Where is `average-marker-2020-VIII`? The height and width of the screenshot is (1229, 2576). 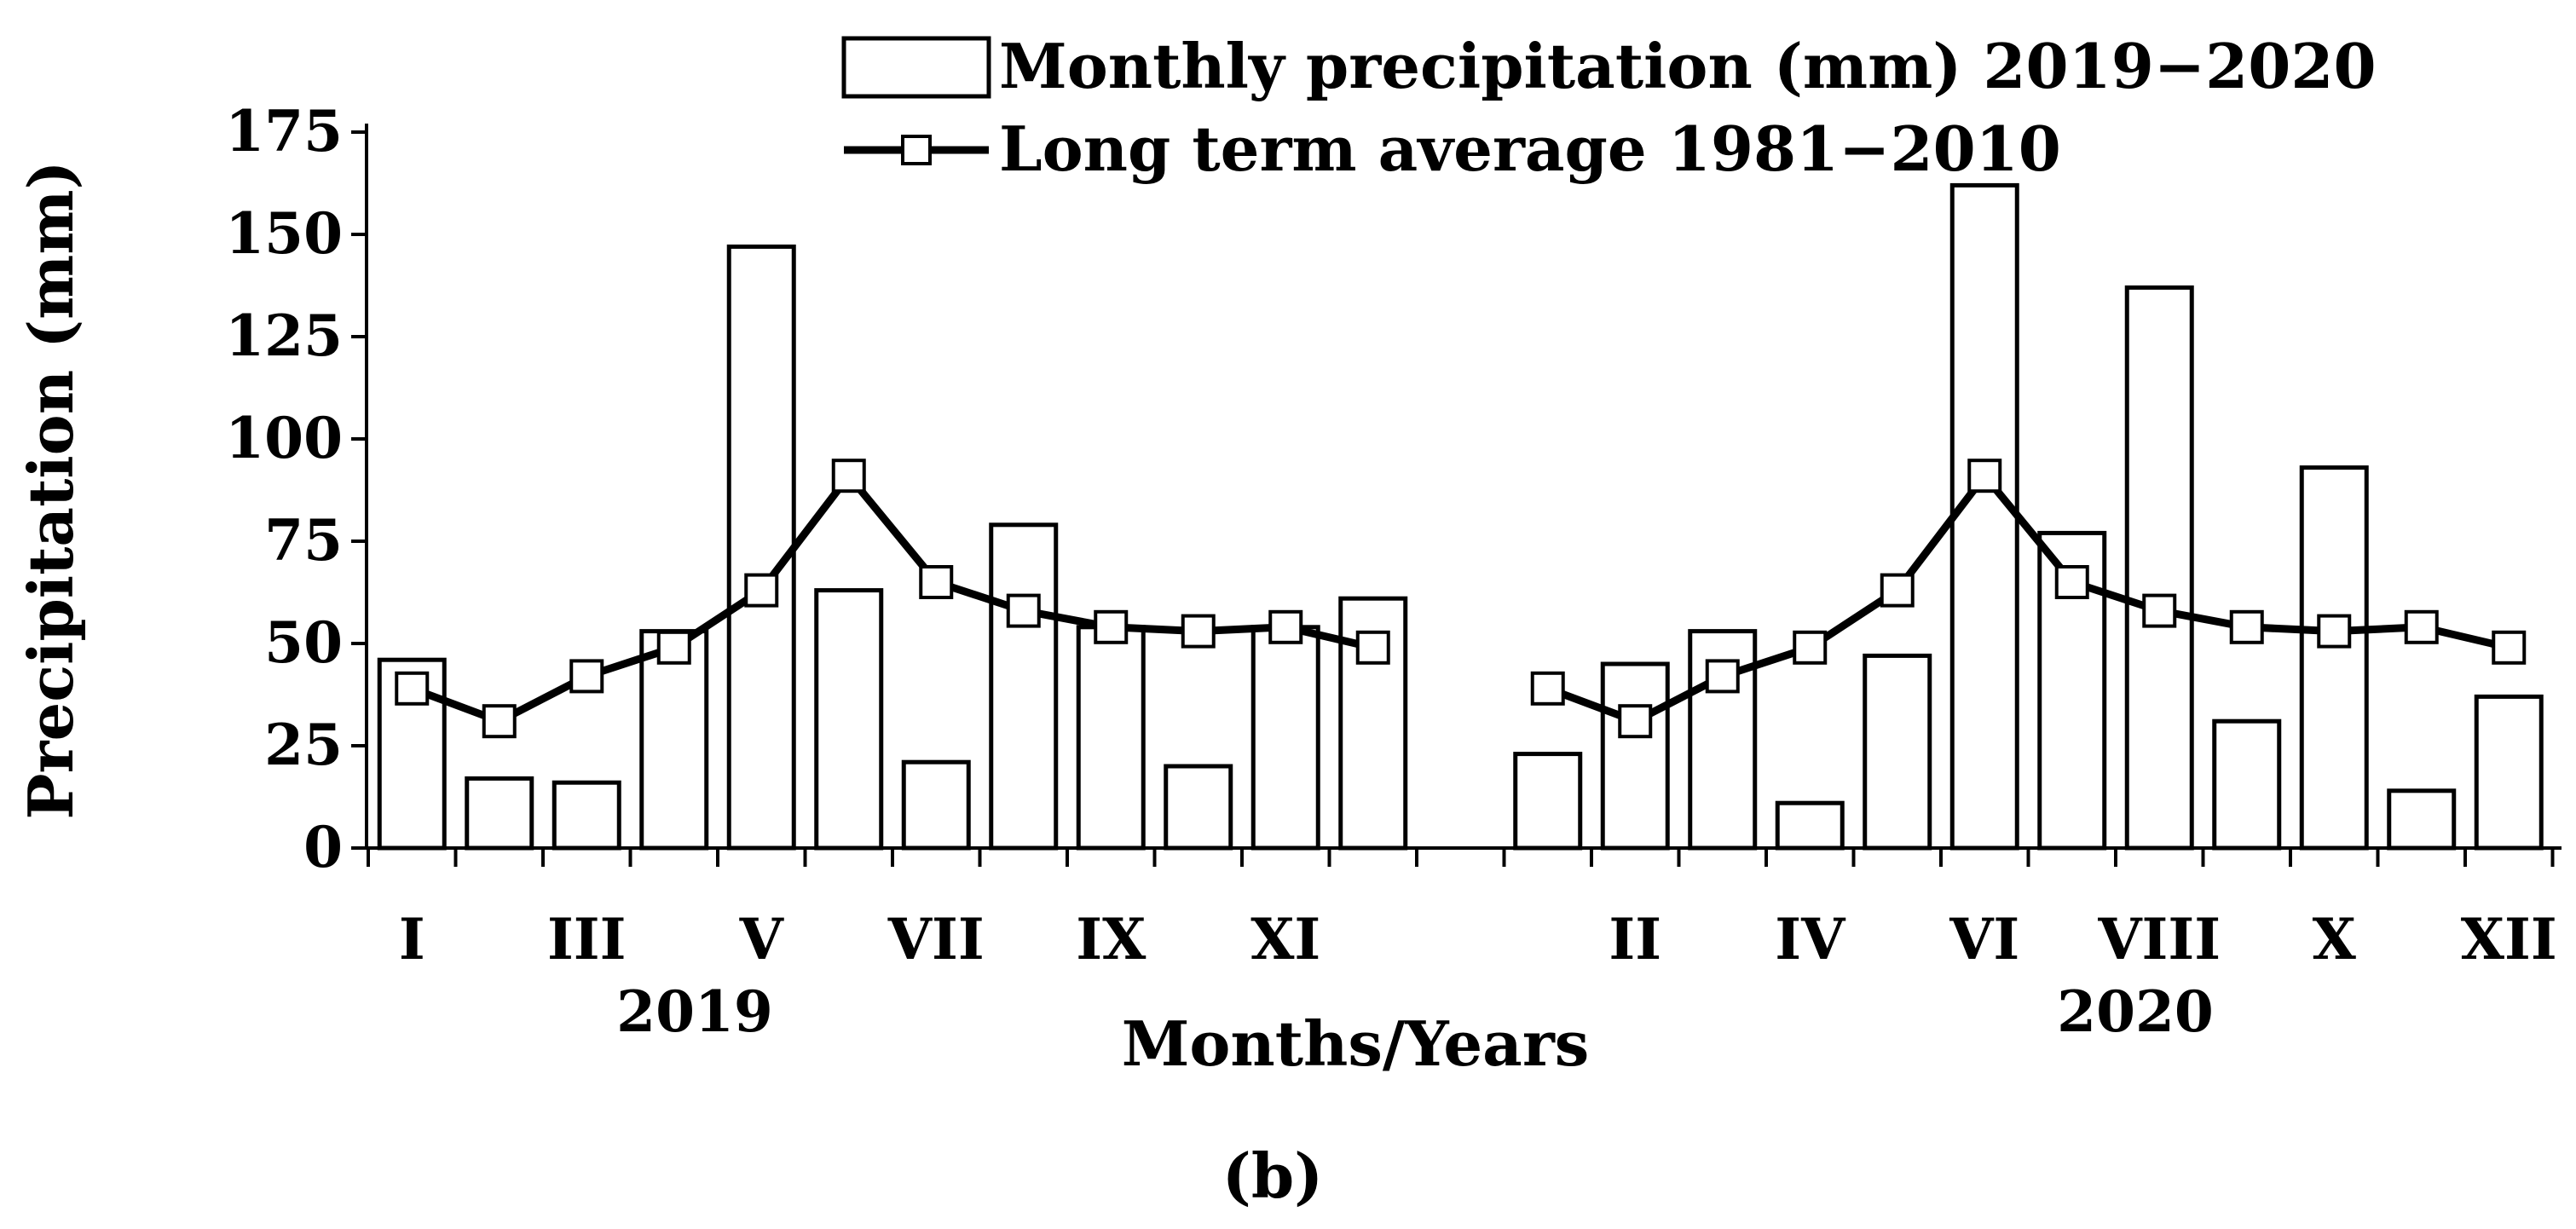 average-marker-2020-VIII is located at coordinates (2159, 610).